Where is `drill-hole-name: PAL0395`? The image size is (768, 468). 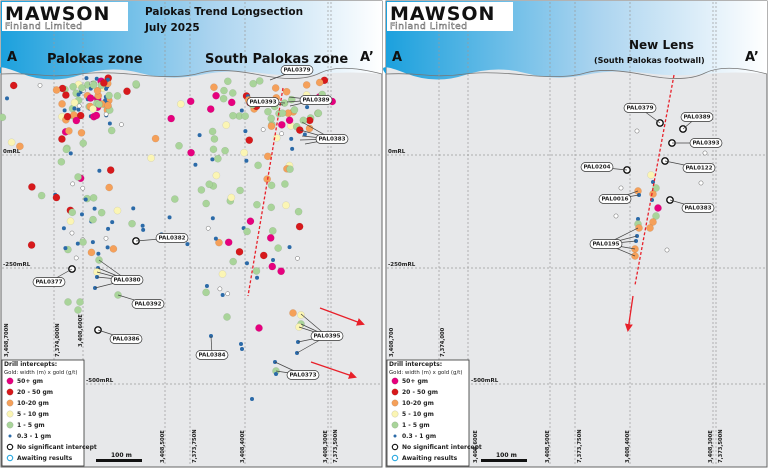 drill-hole-name: PAL0395 is located at coordinates (326, 336).